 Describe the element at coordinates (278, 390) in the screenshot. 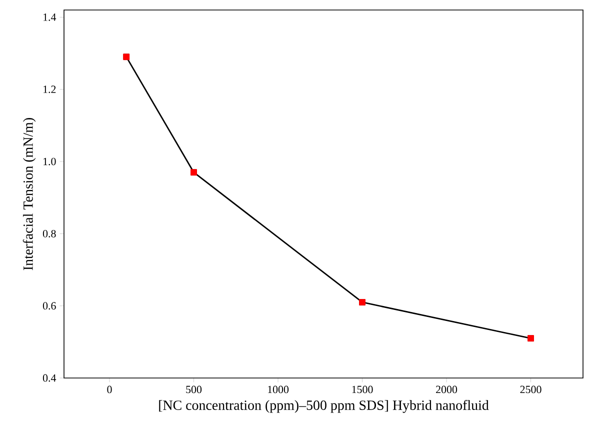

I see `x-tick-label: 1000` at that location.